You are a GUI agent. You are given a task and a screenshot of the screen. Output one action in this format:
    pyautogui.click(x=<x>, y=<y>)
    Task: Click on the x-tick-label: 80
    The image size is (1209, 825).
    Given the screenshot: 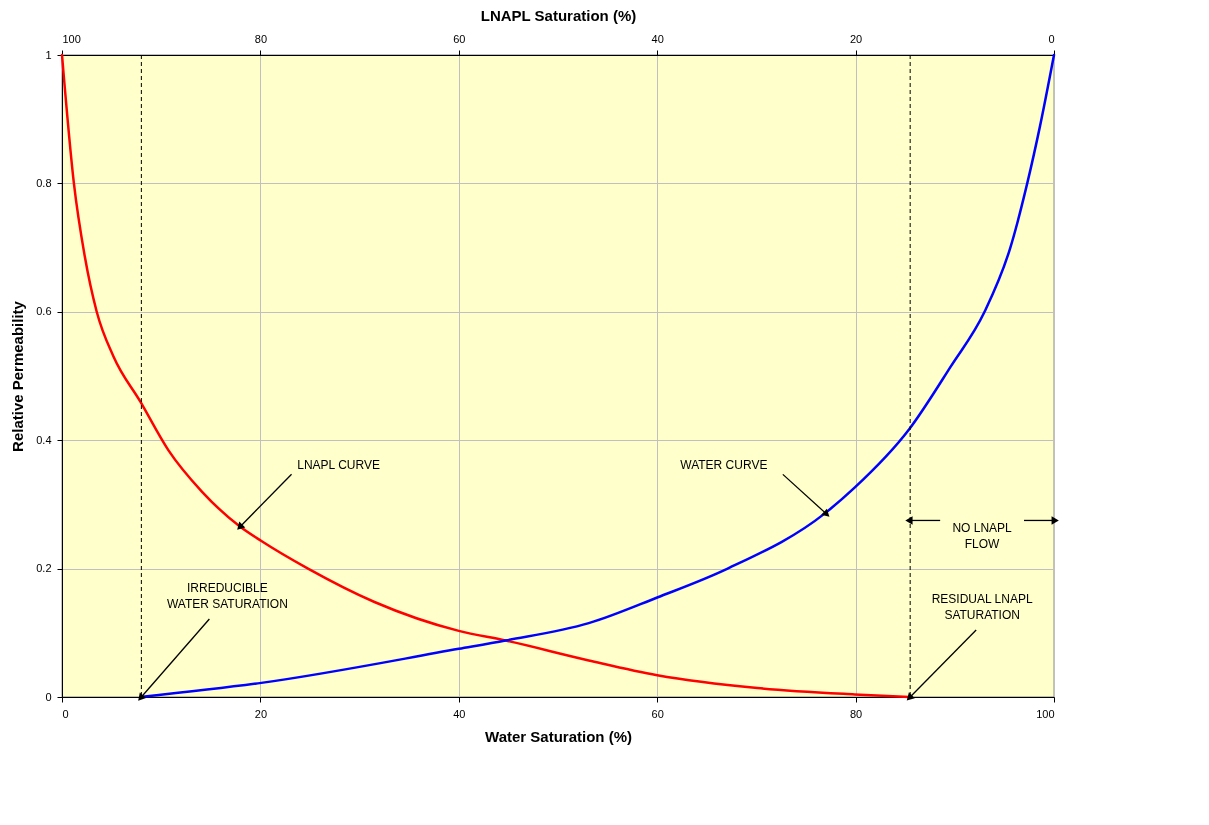 What is the action you would take?
    pyautogui.click(x=856, y=713)
    